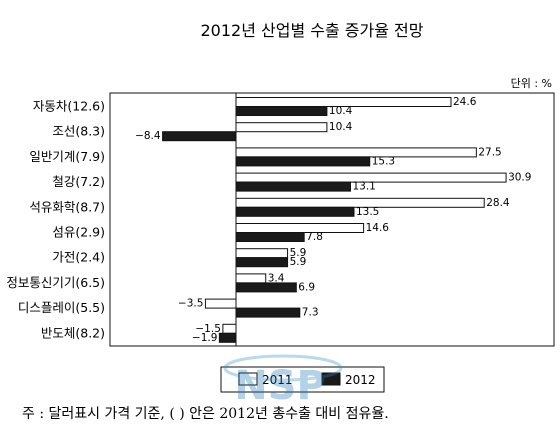 The image size is (560, 439). I want to click on category-label: 가전(2.4), so click(78, 257).